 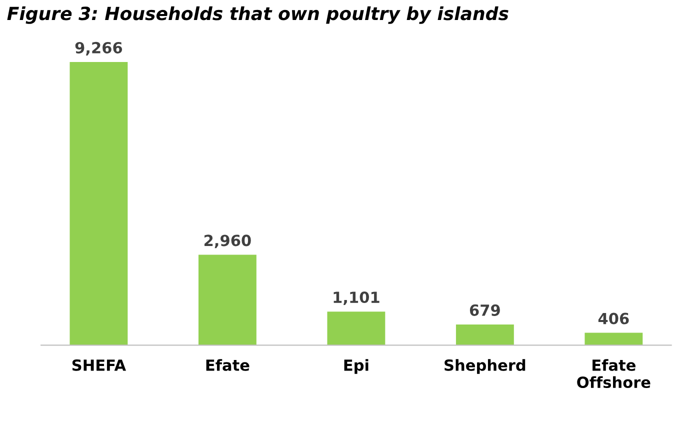 What do you see at coordinates (99, 365) in the screenshot?
I see `x-tick-label: SHEFA` at bounding box center [99, 365].